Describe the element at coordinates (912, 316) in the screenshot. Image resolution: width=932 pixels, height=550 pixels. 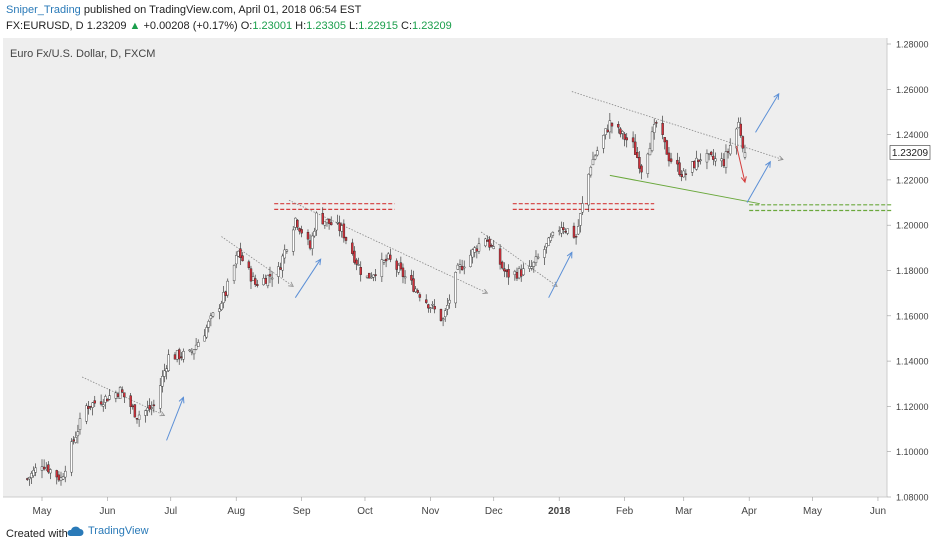
I see `price-tick-label: 1.16000` at that location.